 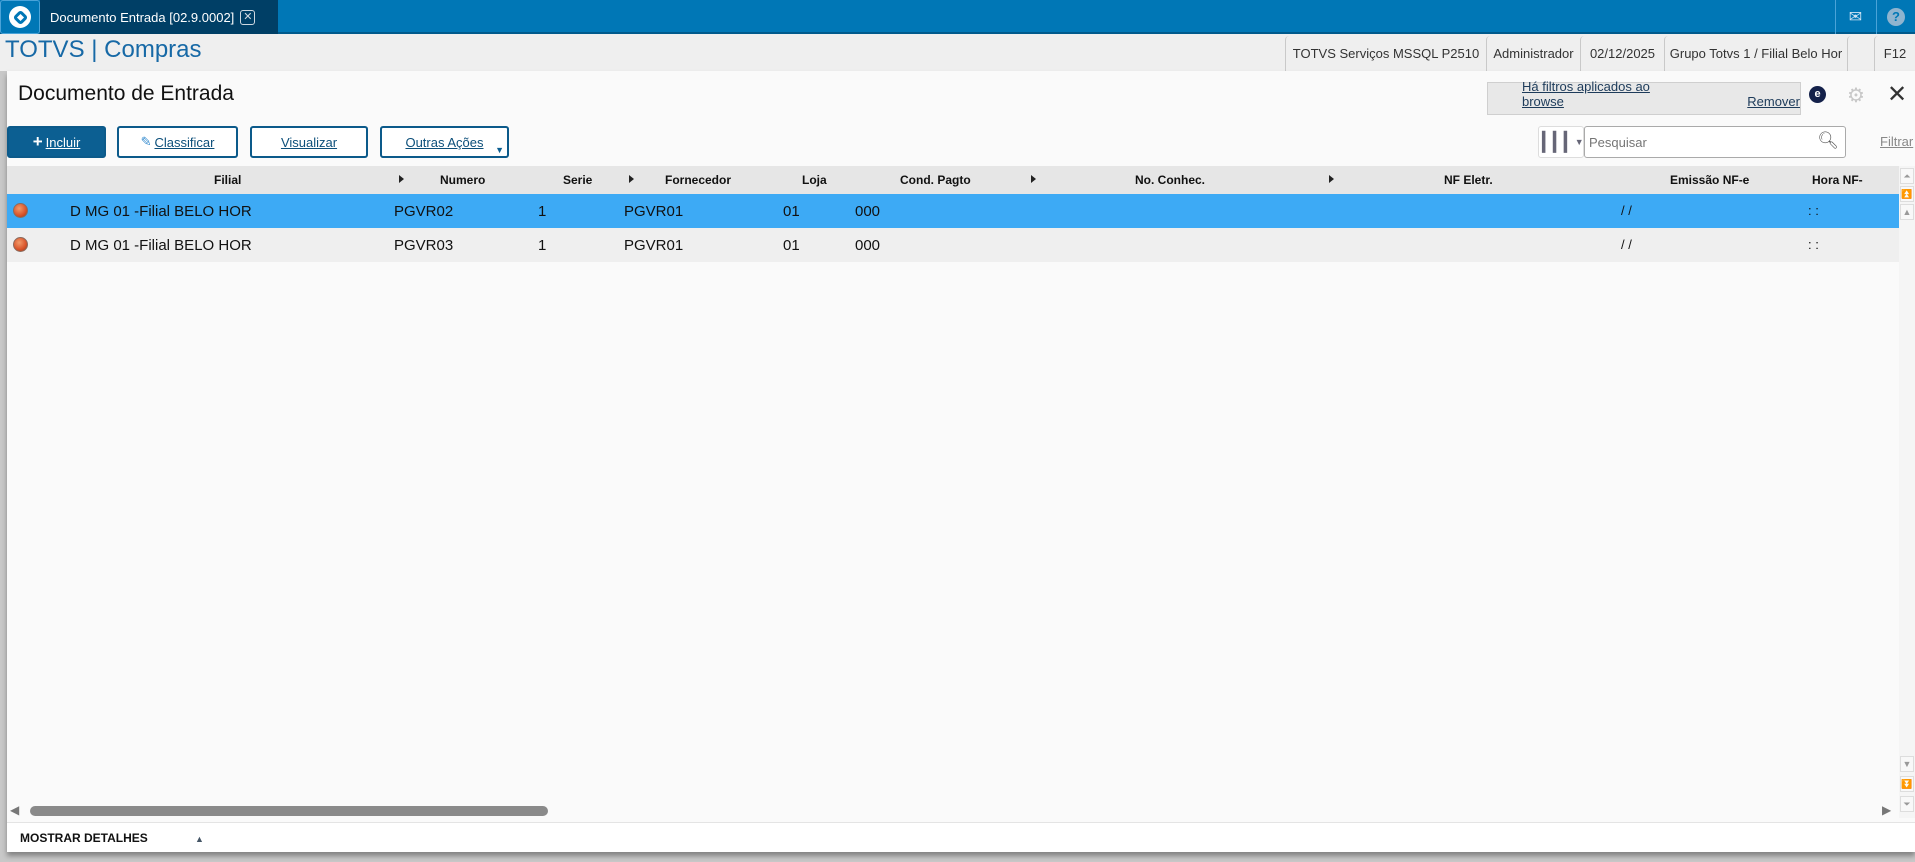 I want to click on scroll-up-icon: ▲, so click(x=1907, y=212).